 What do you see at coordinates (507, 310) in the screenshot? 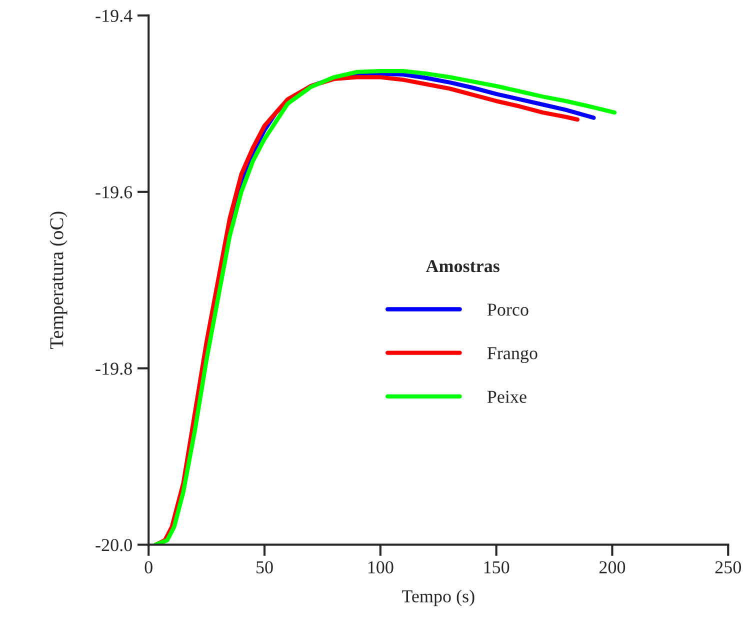
I see `legend-label: Porco` at bounding box center [507, 310].